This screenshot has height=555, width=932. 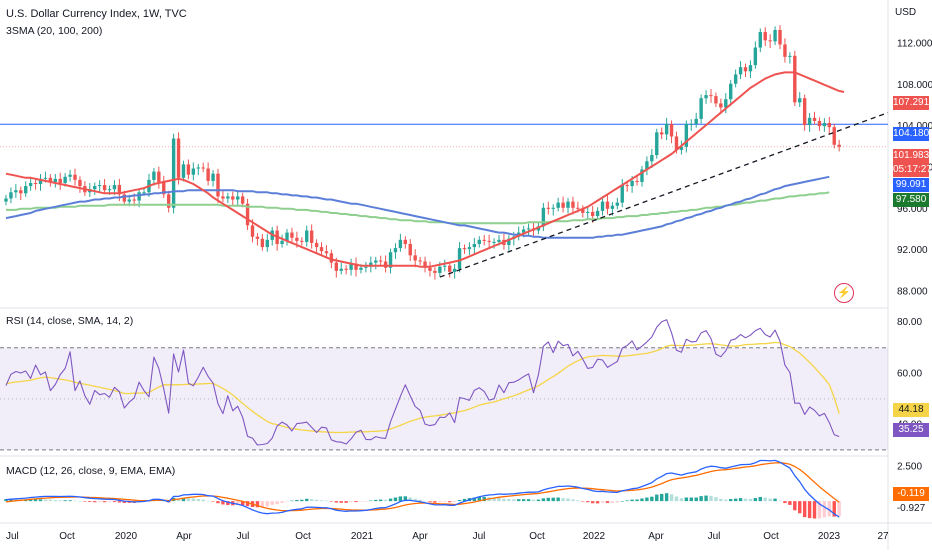 I want to click on lightning-icon: ⚡, so click(x=844, y=293).